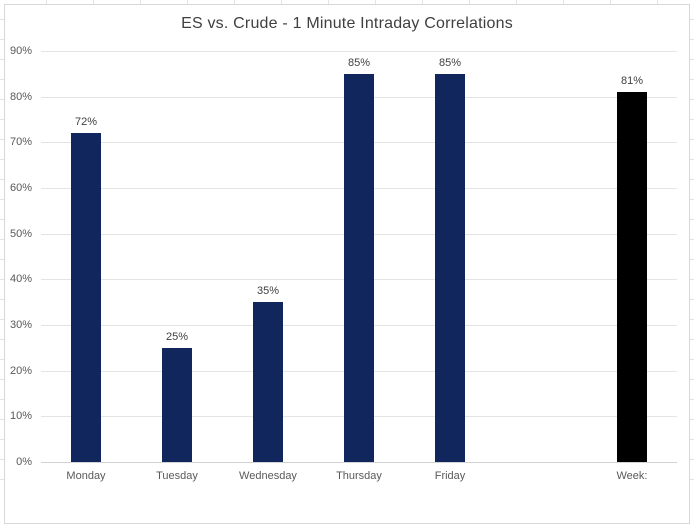  What do you see at coordinates (177, 476) in the screenshot?
I see `x-tick-label: Tuesday` at bounding box center [177, 476].